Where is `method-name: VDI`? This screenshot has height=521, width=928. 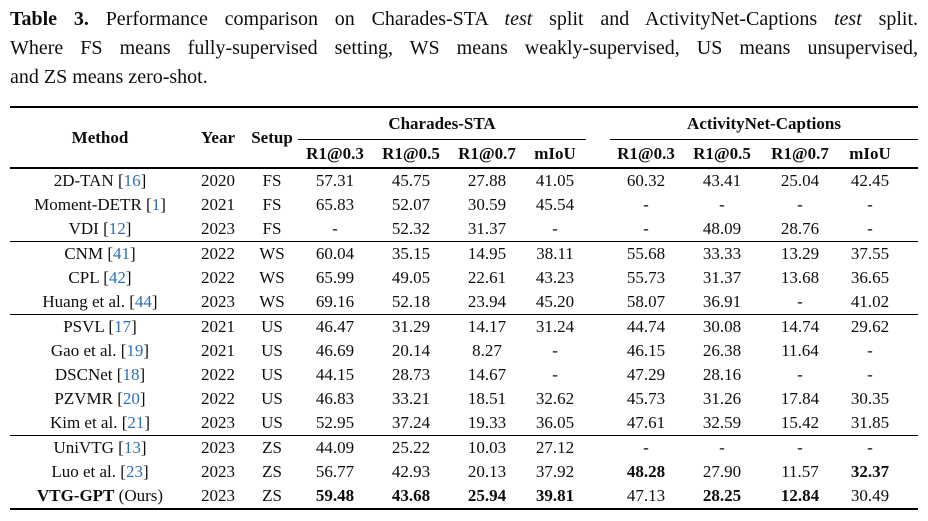
method-name: VDI is located at coordinates (83, 228).